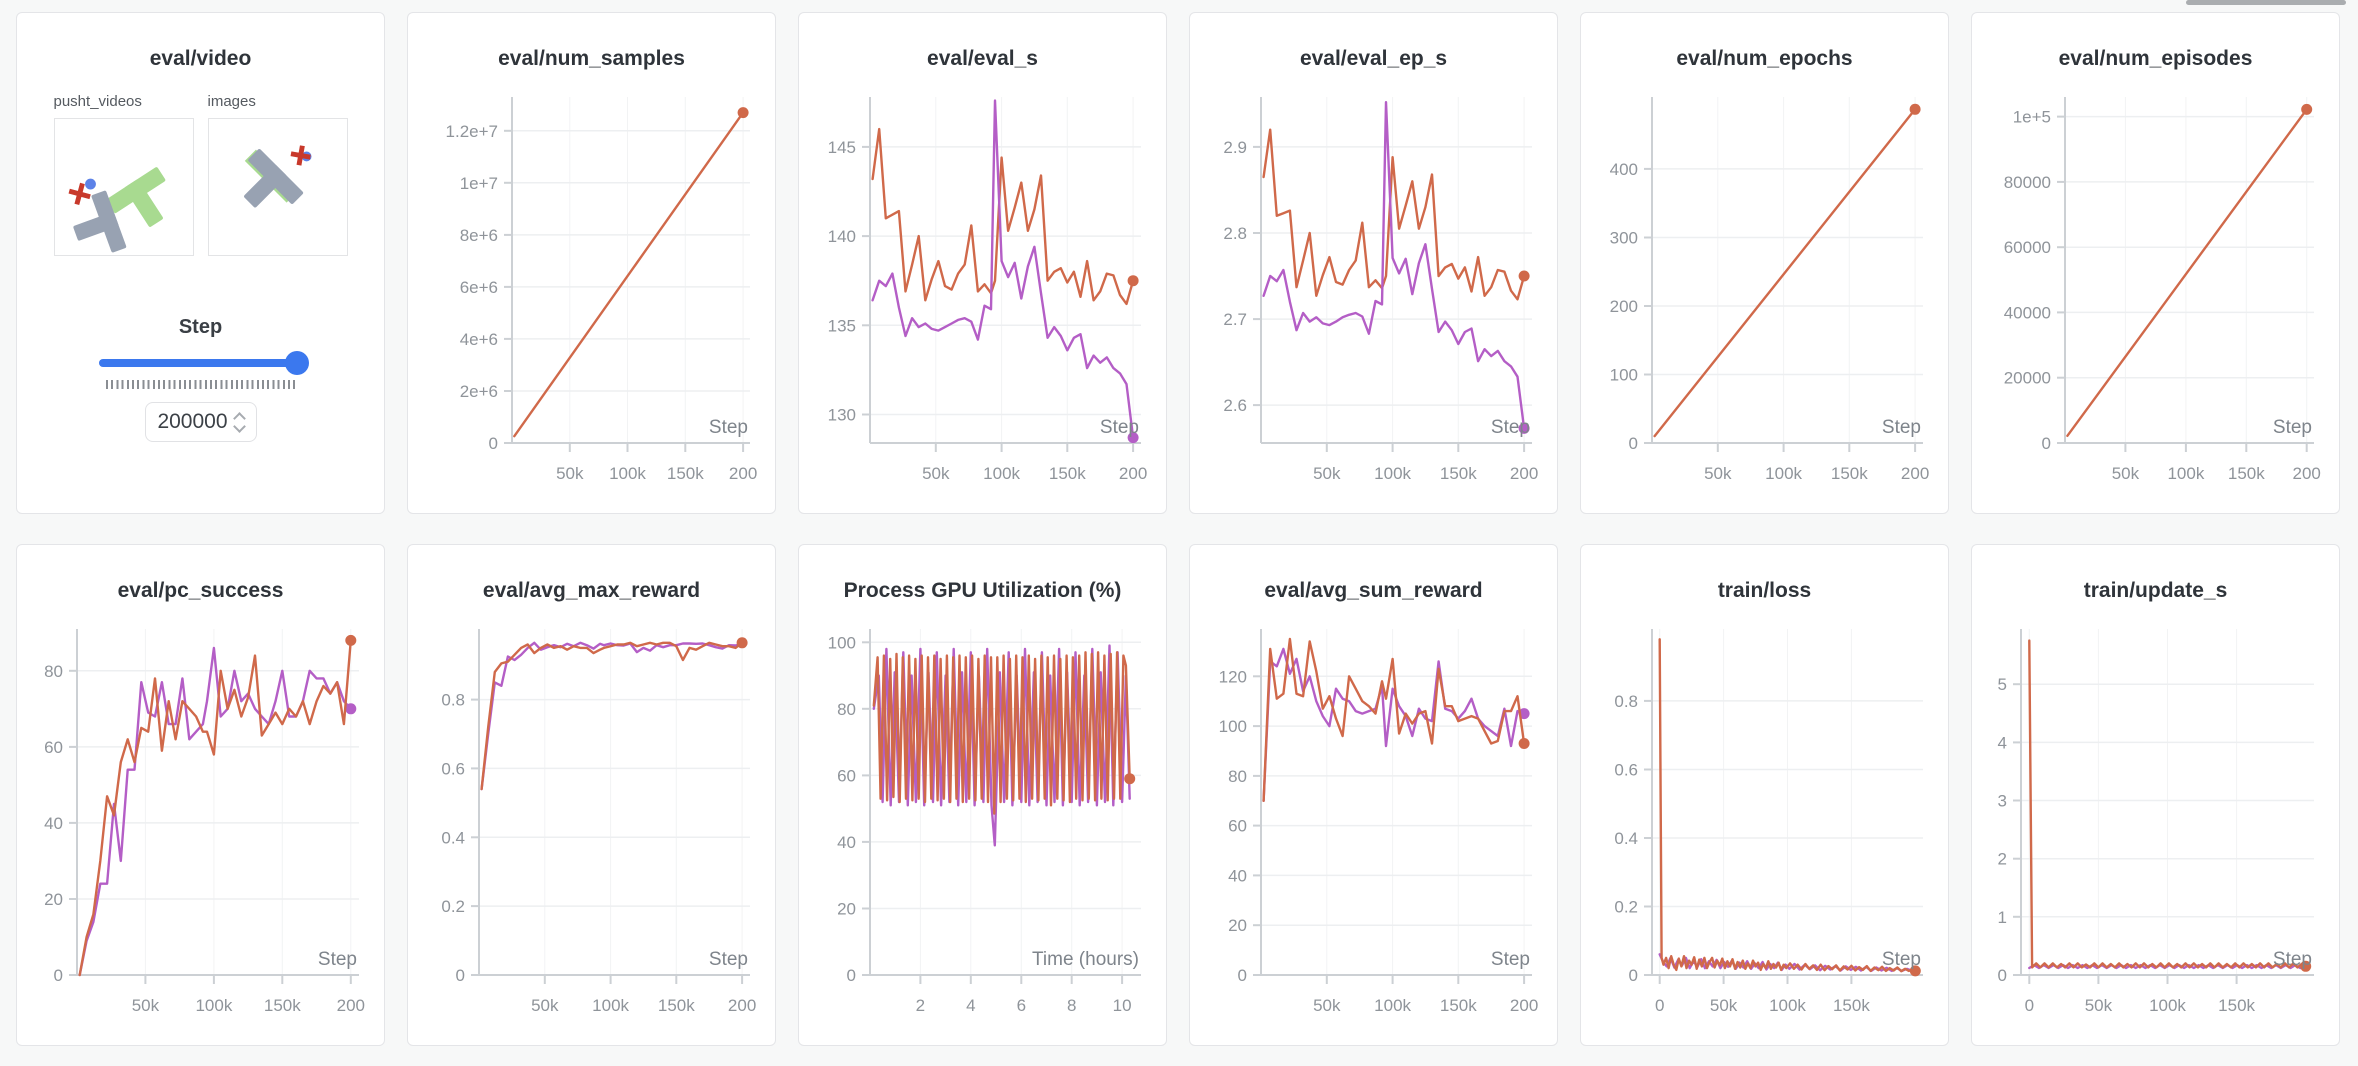  Describe the element at coordinates (200, 263) in the screenshot. I see `media-panel-eval-video: eval/video pusht_videos` at that location.